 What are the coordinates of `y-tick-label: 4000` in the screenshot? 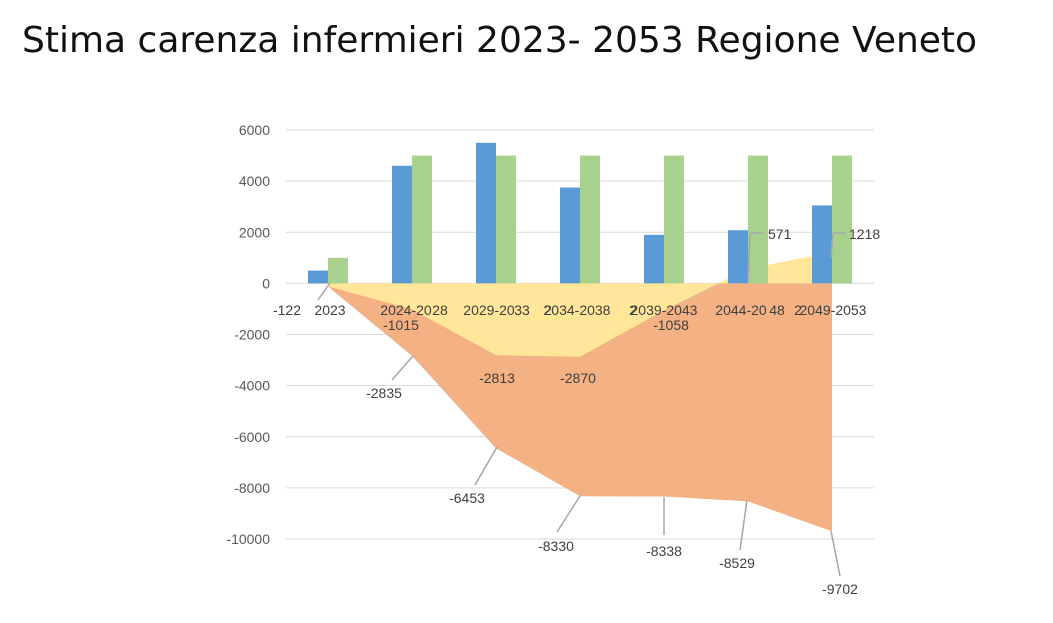 It's located at (254, 181).